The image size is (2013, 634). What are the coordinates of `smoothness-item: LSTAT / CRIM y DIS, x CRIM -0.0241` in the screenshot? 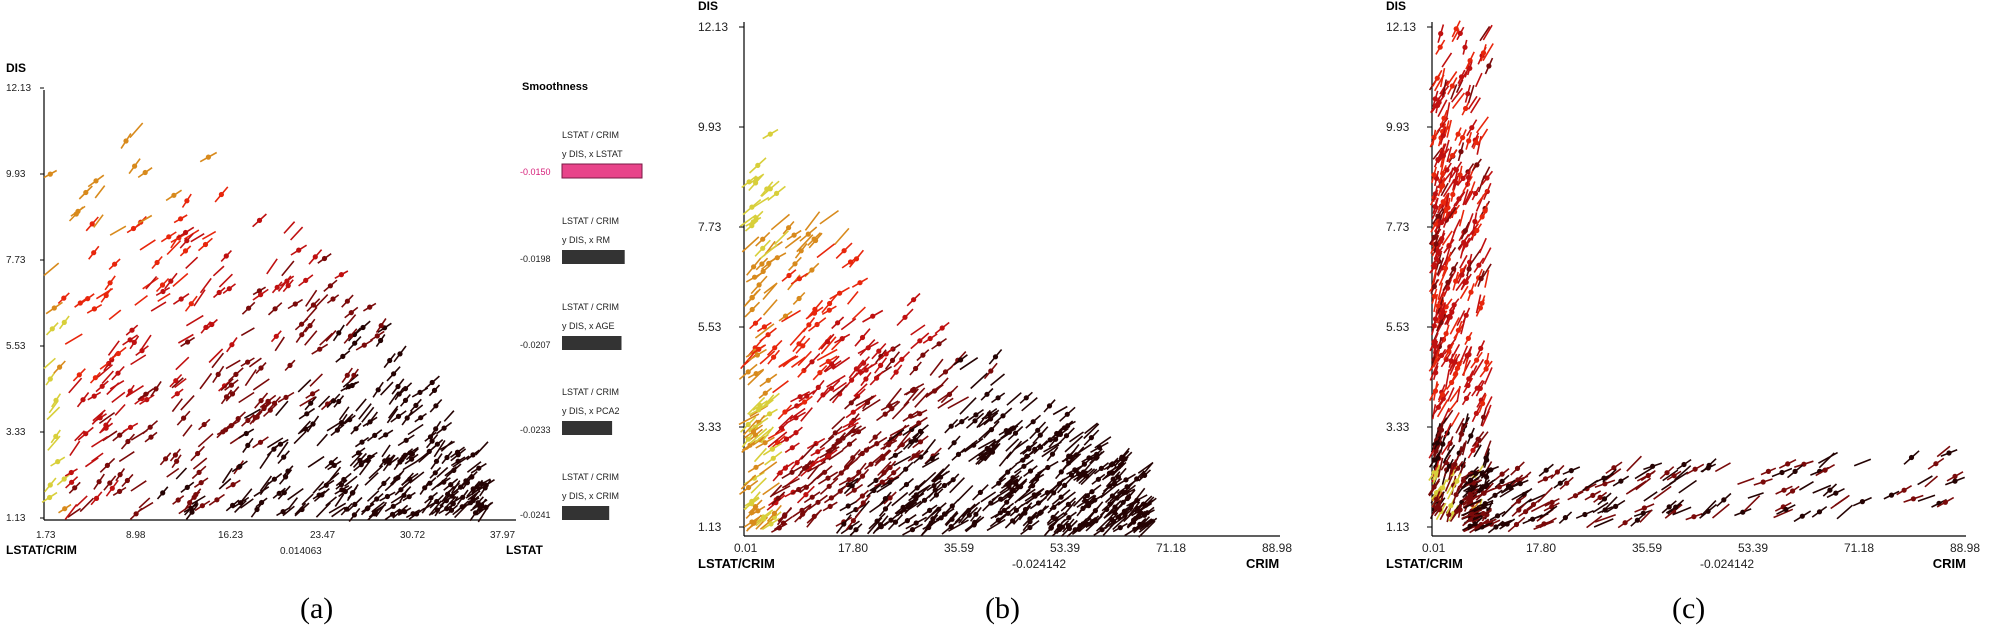 It's located at (569, 496).